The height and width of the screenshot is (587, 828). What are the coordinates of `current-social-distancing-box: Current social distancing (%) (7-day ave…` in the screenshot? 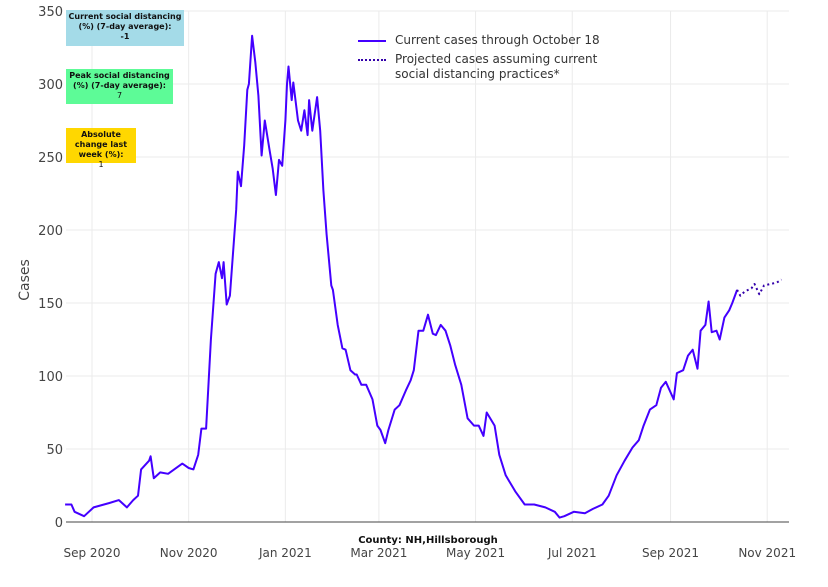 It's located at (125, 28).